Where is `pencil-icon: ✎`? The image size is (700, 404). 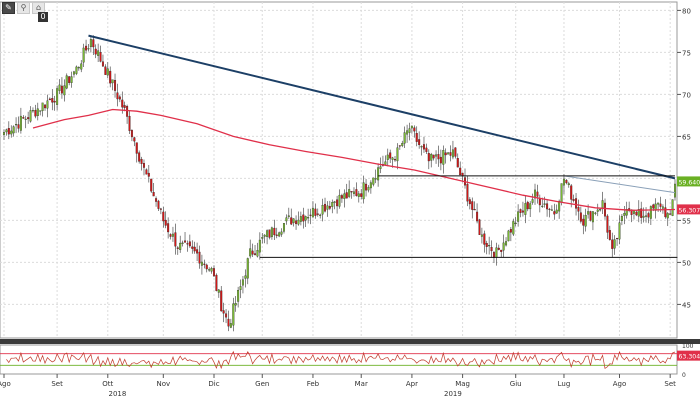 pencil-icon: ✎ is located at coordinates (8, 8).